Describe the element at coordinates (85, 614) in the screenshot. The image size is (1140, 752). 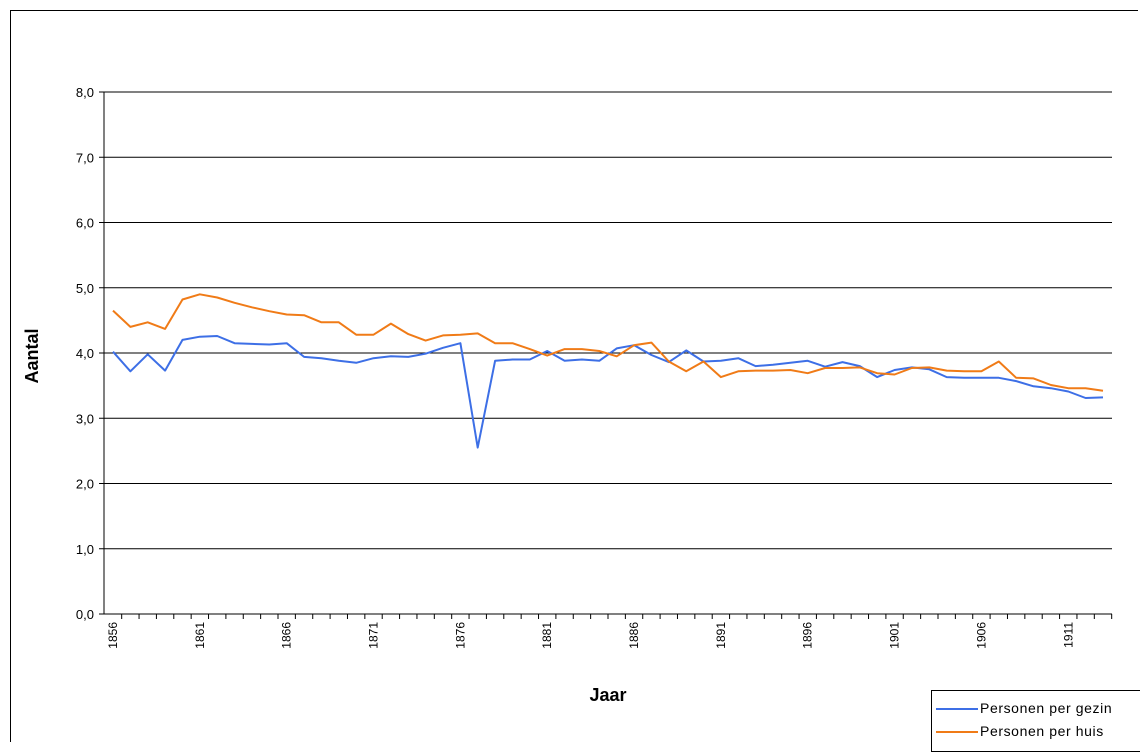
I see `y-tick-label: 0,0` at that location.